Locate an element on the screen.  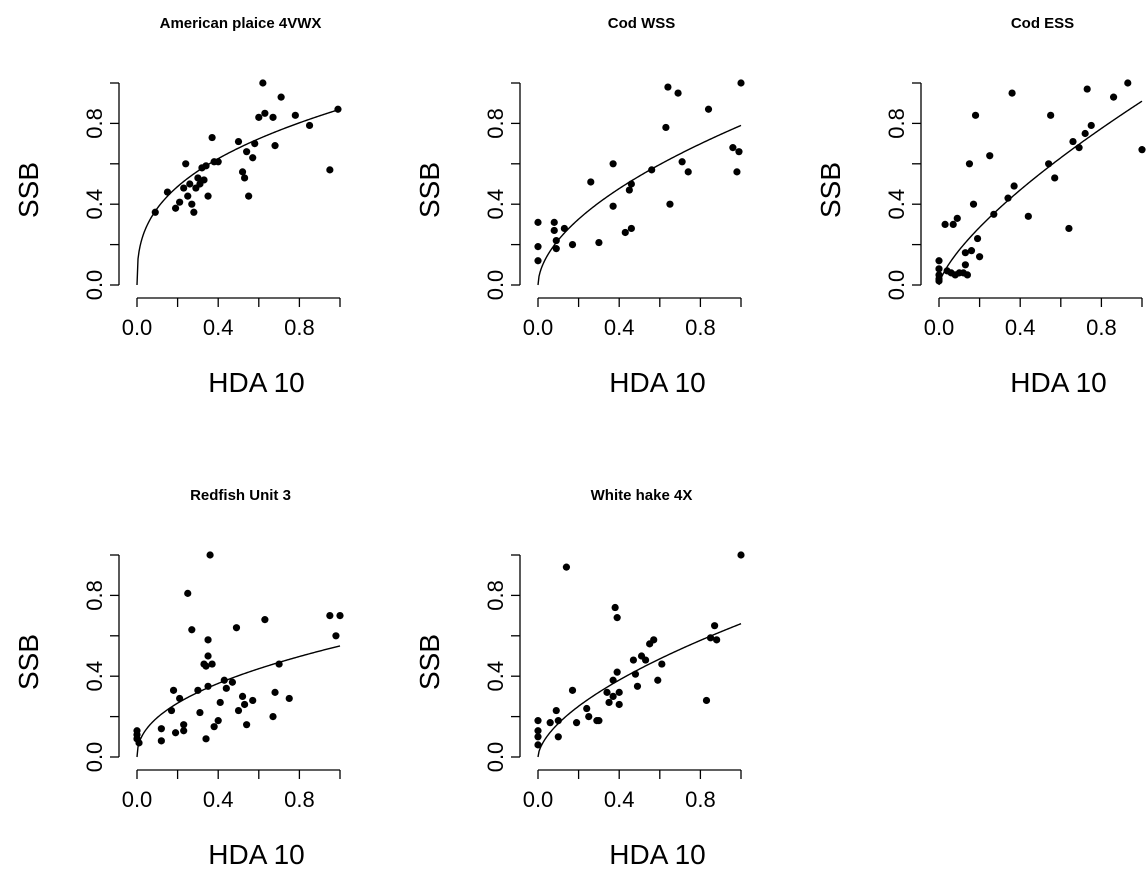
panel-title: Cod ESS is located at coordinates (1042, 23).